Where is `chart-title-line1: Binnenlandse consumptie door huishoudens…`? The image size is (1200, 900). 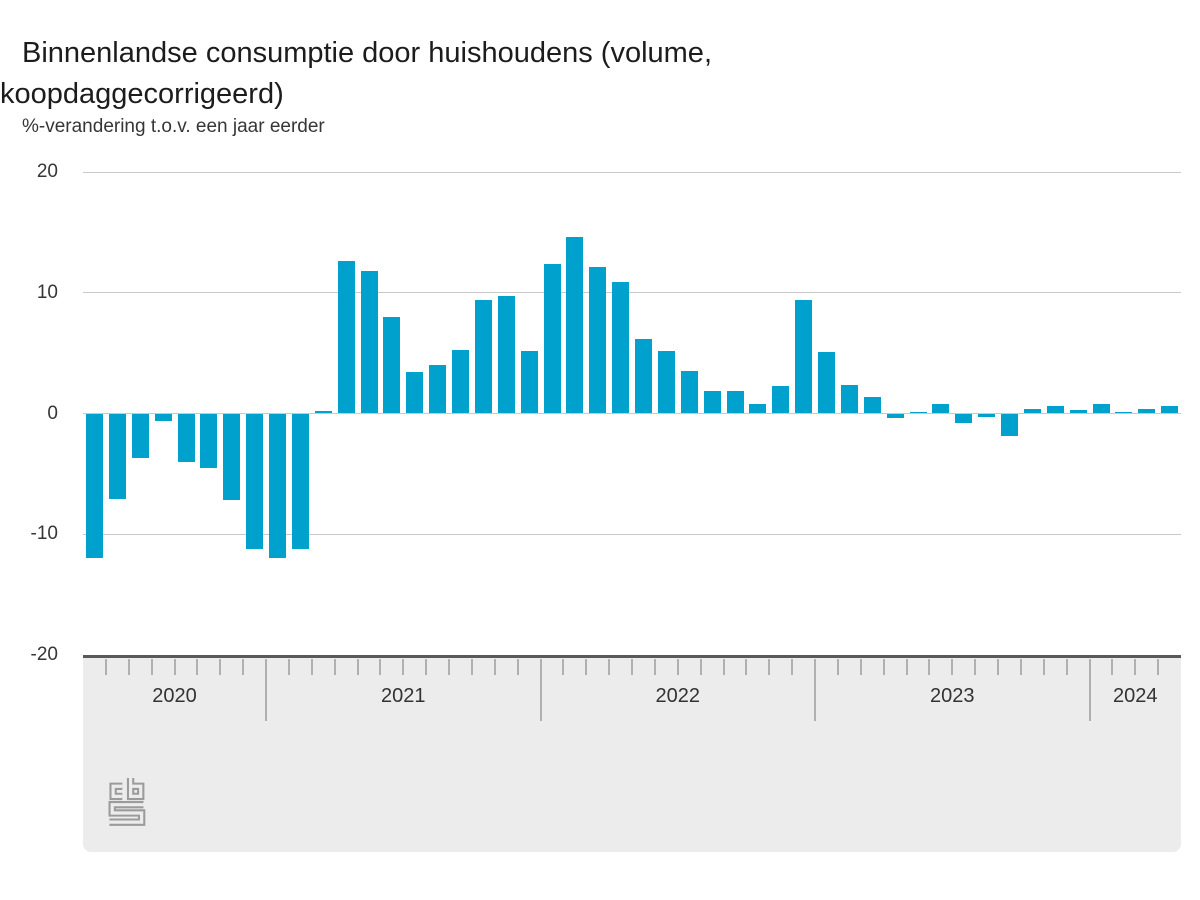
chart-title-line1: Binnenlandse consumptie door huishoudens… is located at coordinates (367, 53).